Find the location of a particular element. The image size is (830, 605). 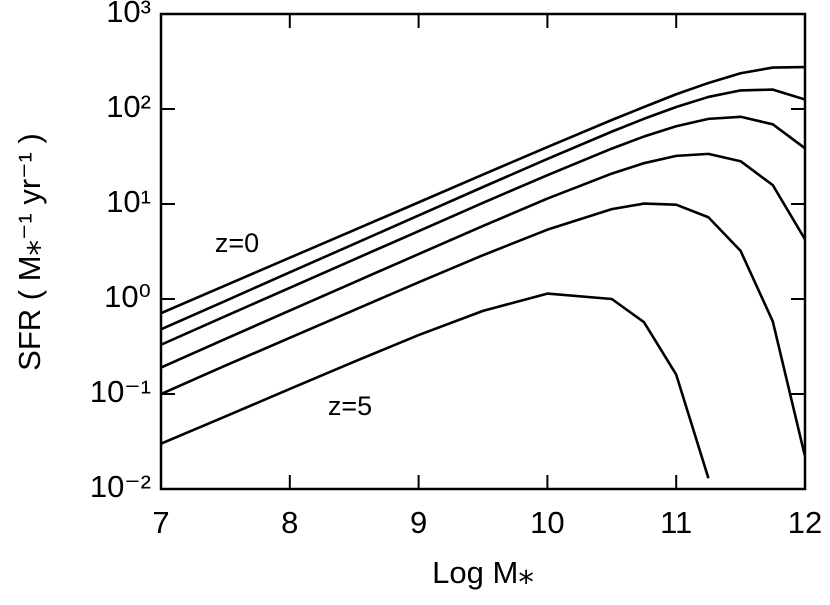

y-tick-label: 10³ is located at coordinates (128, 14).